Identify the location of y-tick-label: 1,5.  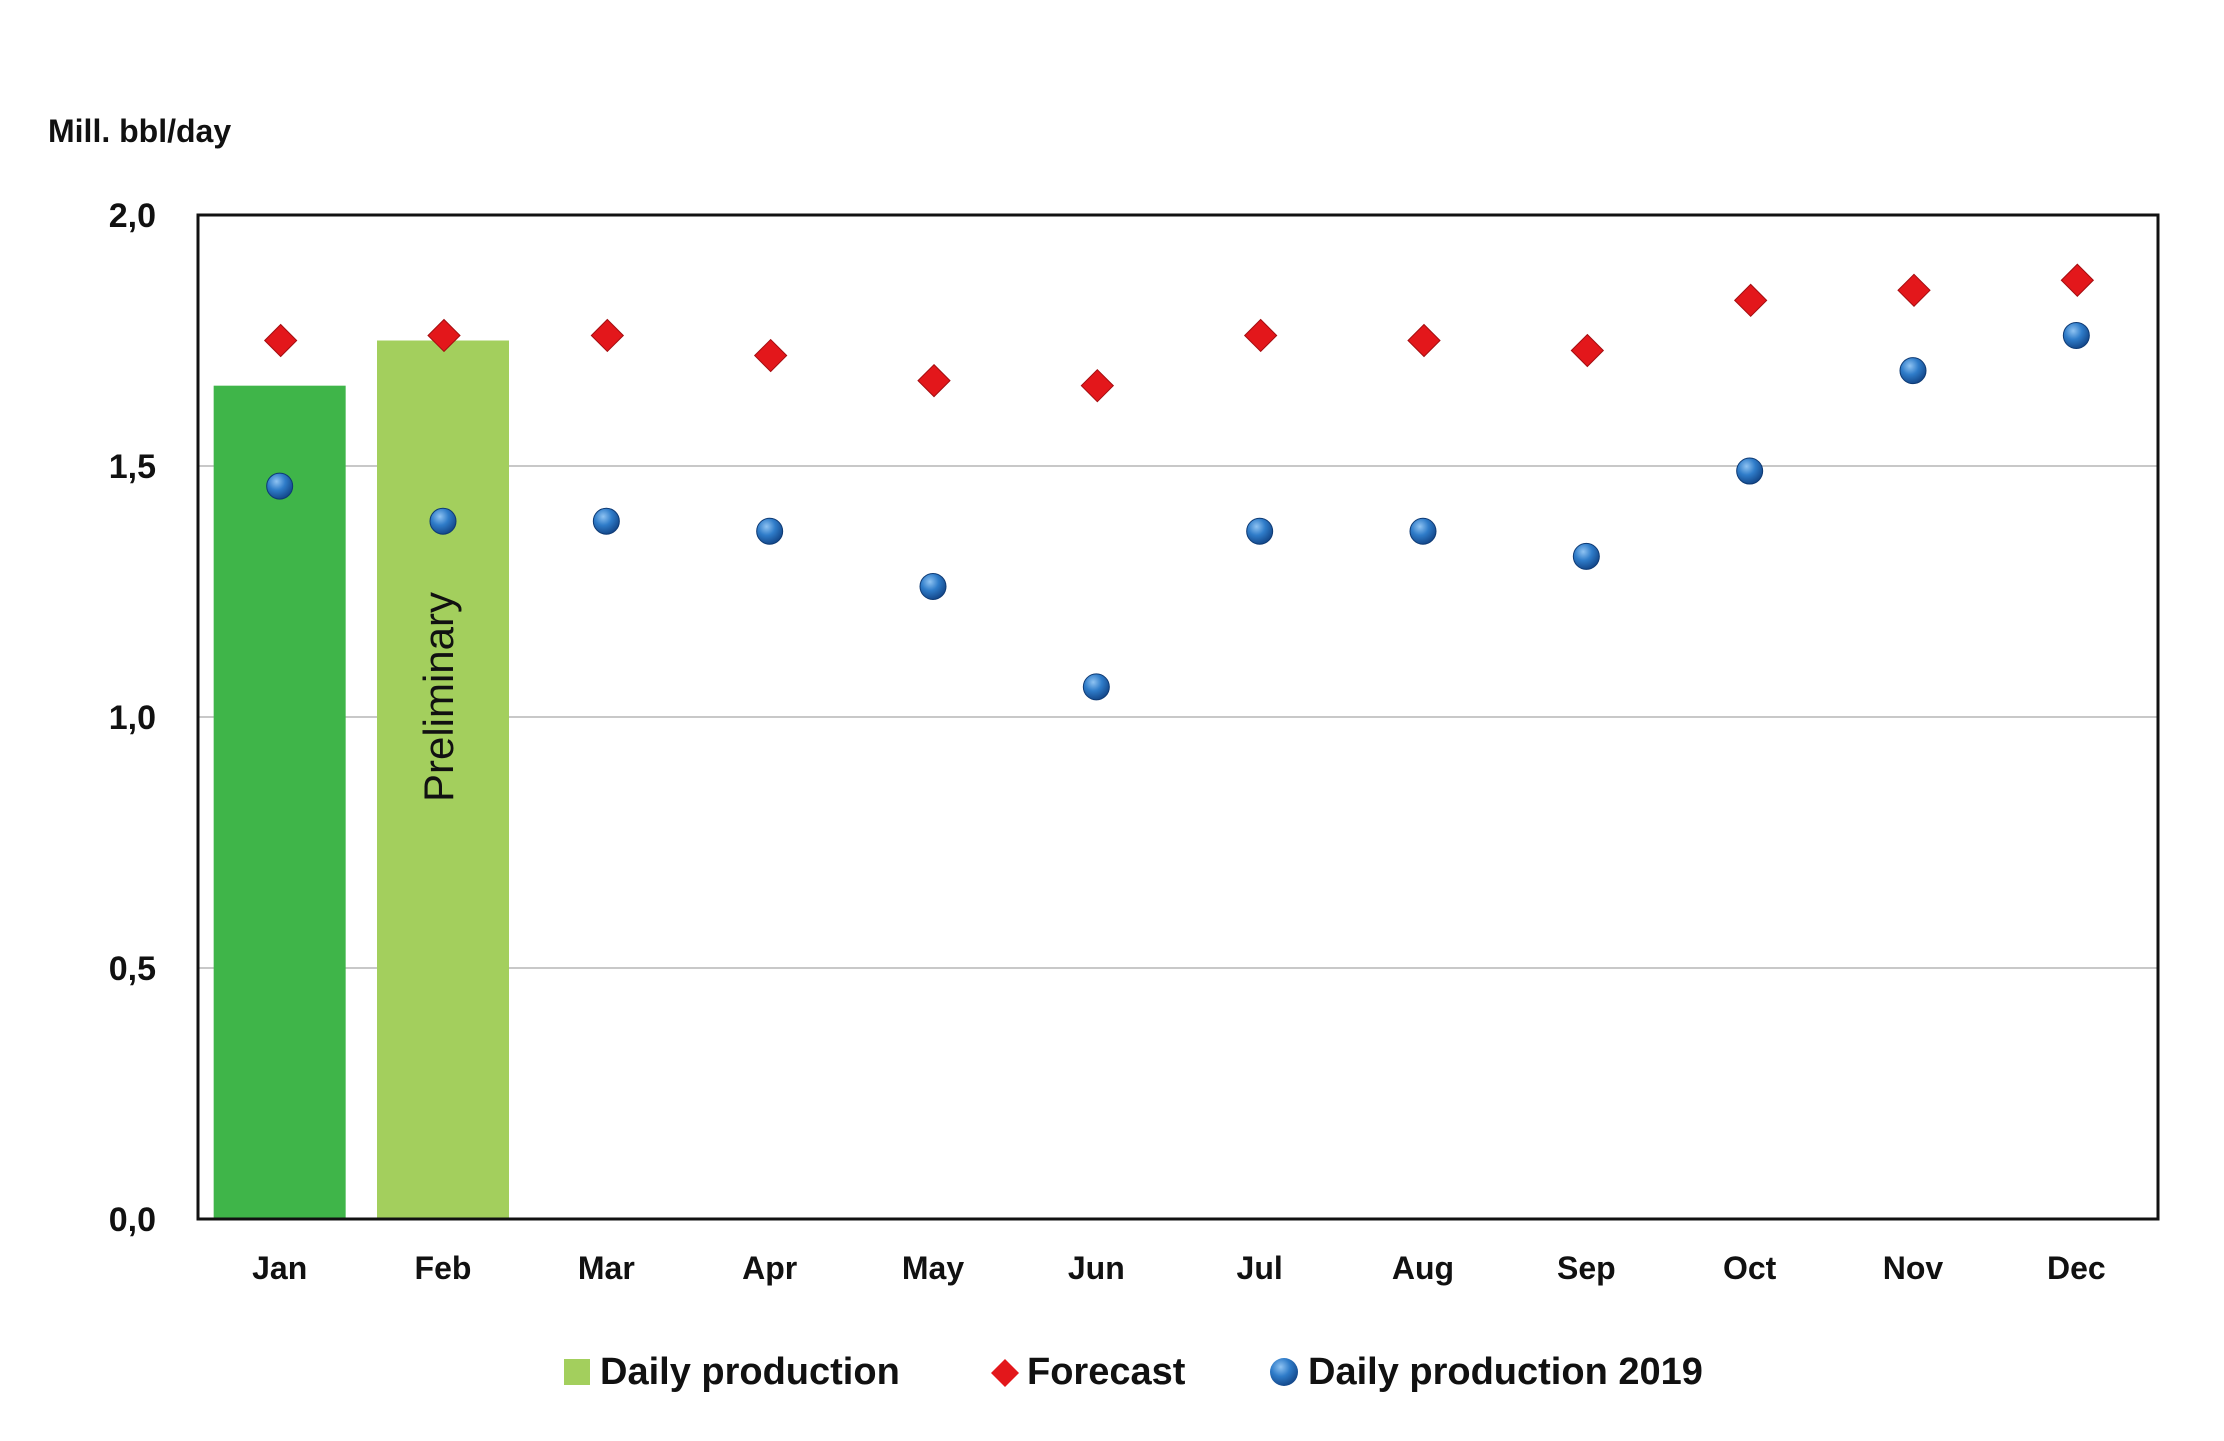
(132, 467).